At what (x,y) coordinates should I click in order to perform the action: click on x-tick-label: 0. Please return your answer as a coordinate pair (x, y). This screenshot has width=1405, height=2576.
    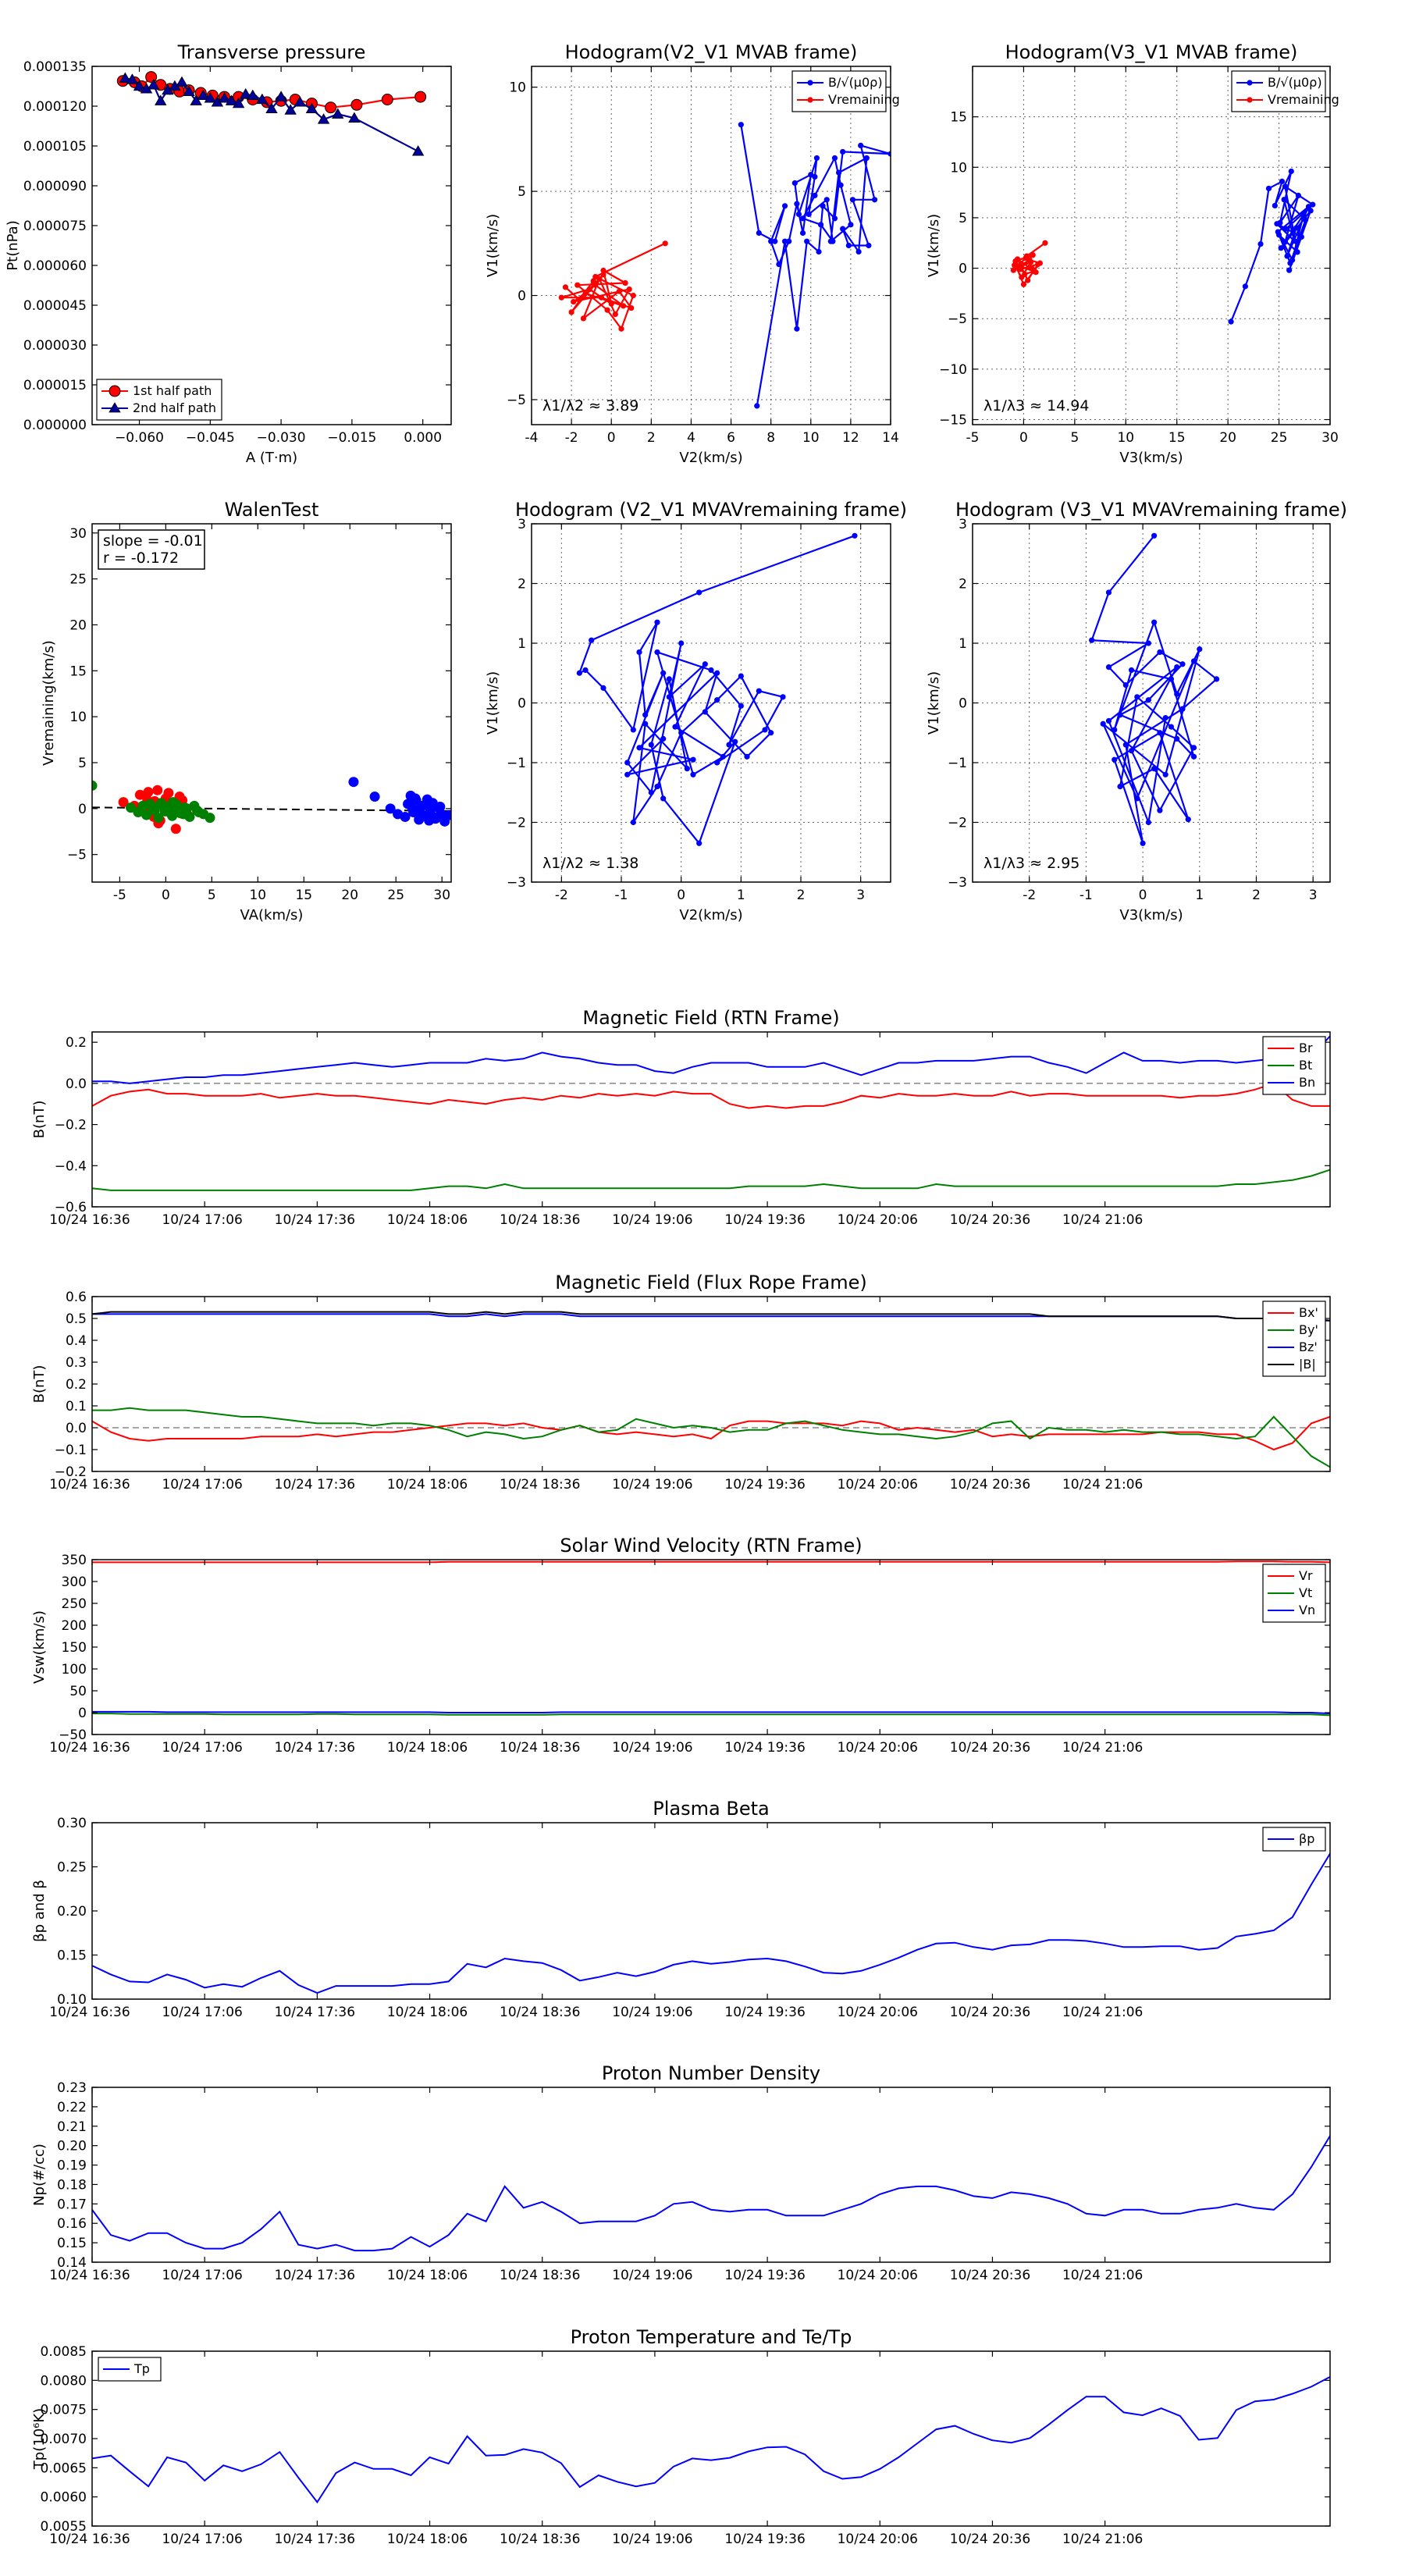
    Looking at the image, I should click on (1024, 438).